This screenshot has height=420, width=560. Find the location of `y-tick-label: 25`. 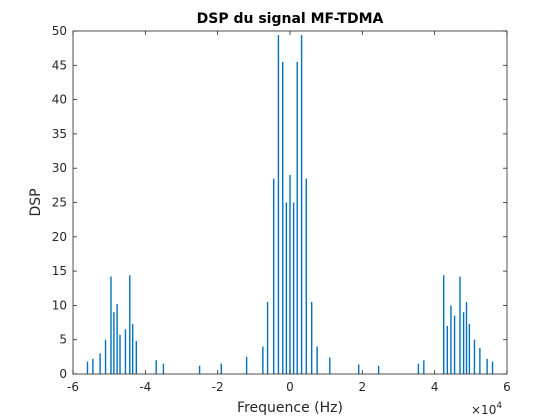

y-tick-label: 25 is located at coordinates (59, 203).